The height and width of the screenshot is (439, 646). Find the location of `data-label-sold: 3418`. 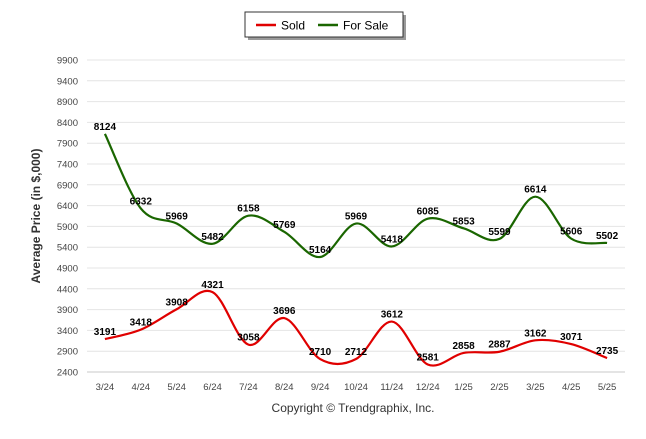

data-label-sold: 3418 is located at coordinates (141, 323).